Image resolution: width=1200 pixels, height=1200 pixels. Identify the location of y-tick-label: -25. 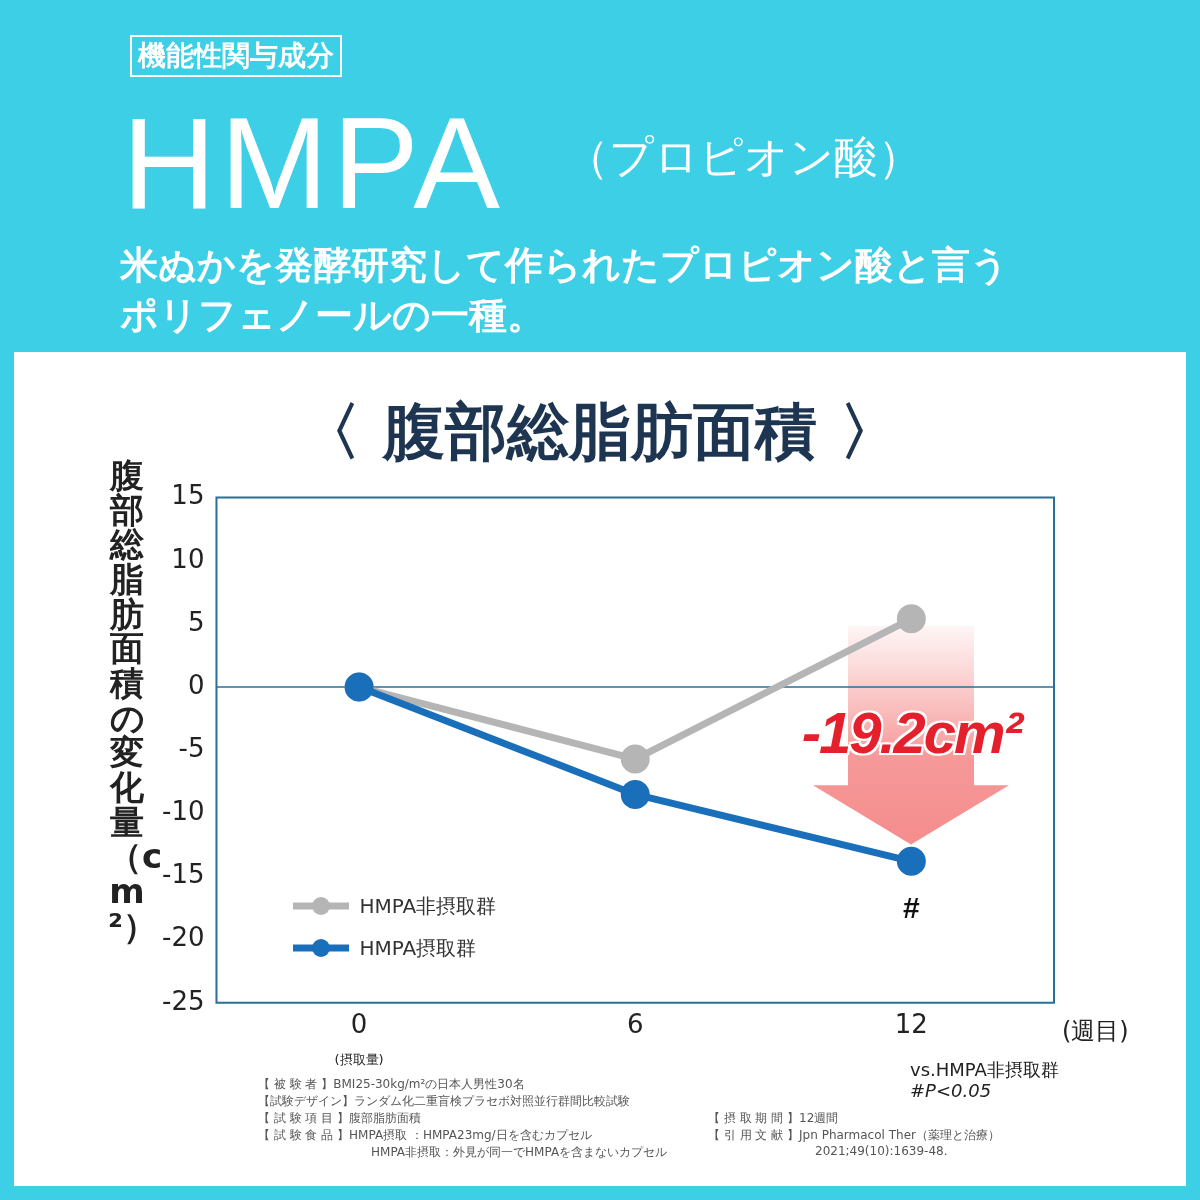
(183, 1000).